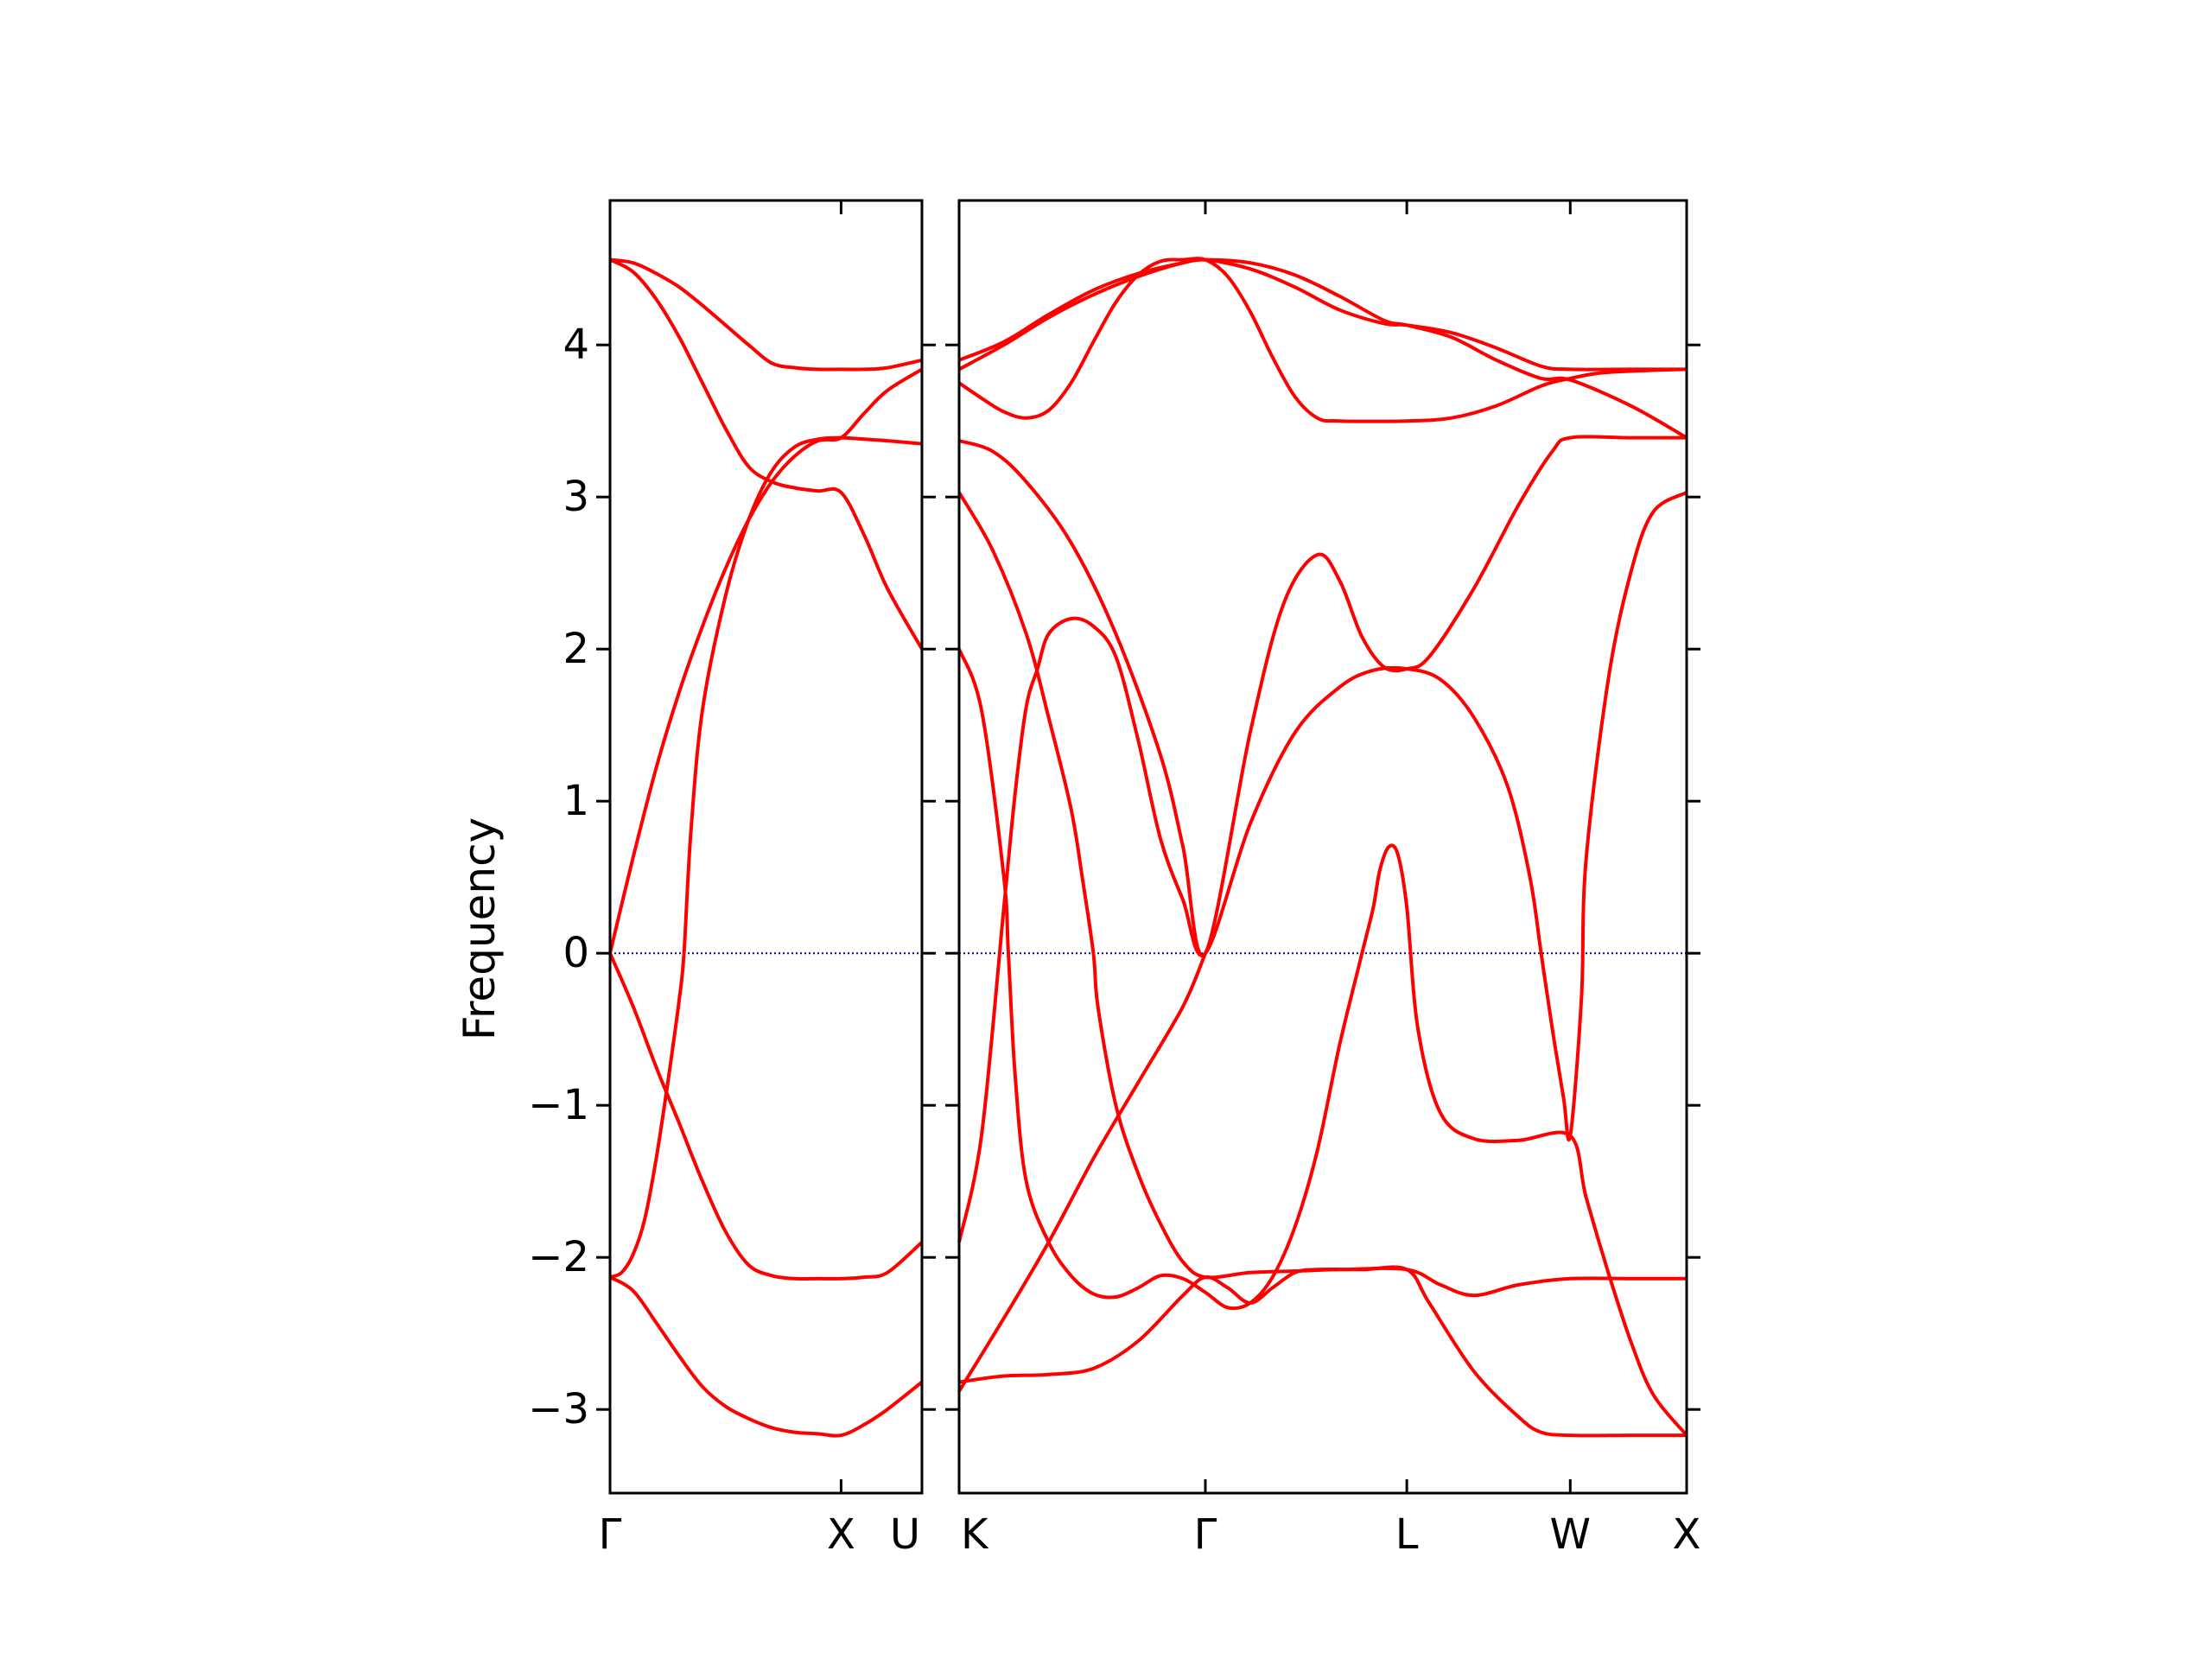  What do you see at coordinates (975, 1534) in the screenshot?
I see `x-tick-label: K` at bounding box center [975, 1534].